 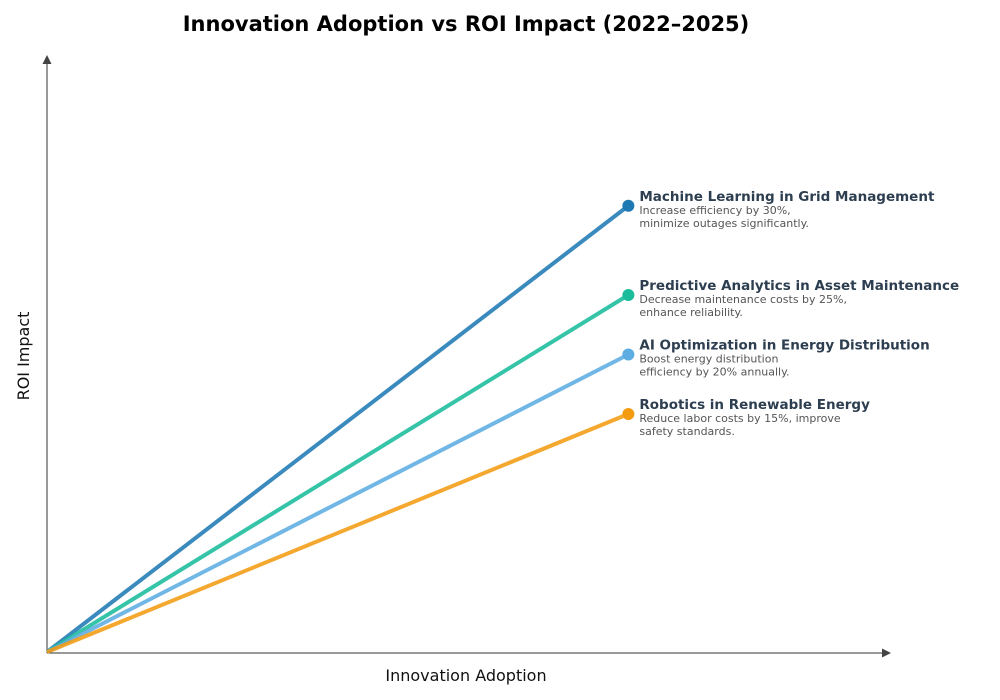 I want to click on series-description: safety standards., so click(x=686, y=431).